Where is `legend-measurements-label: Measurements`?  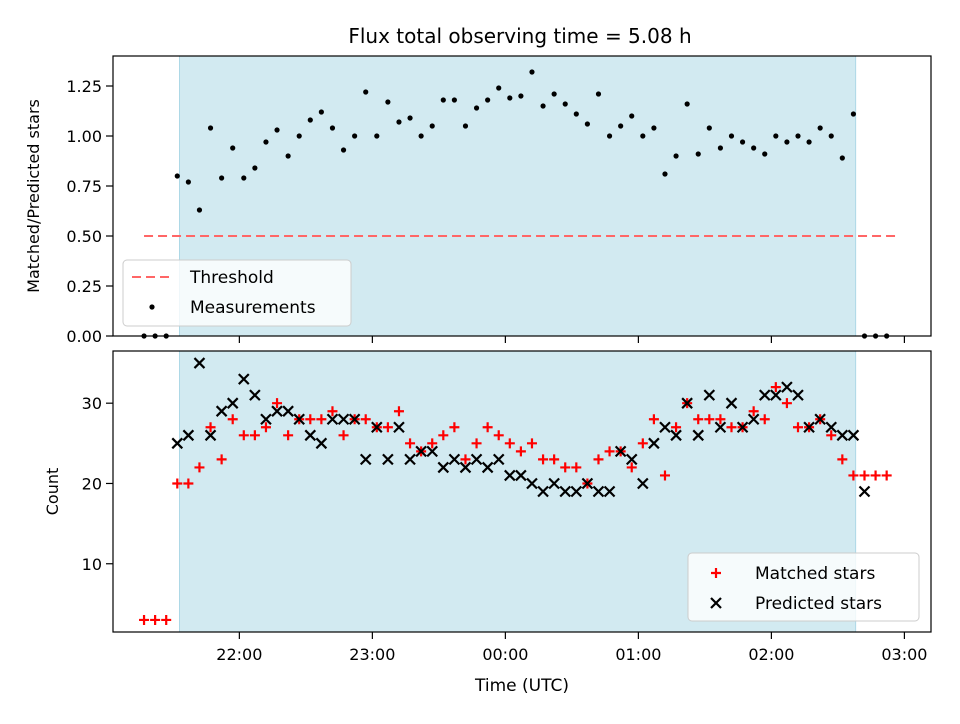
legend-measurements-label: Measurements is located at coordinates (253, 308).